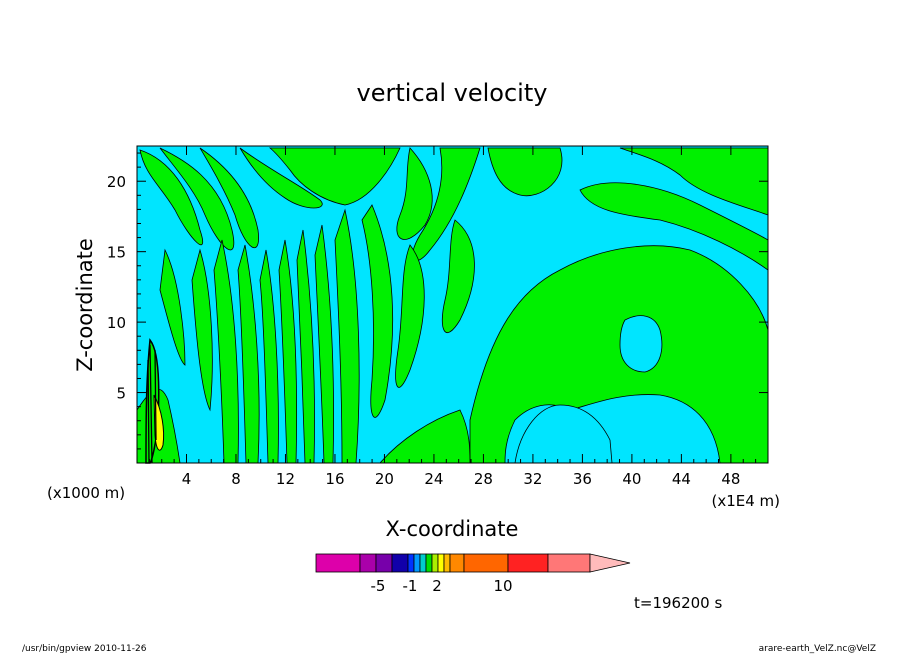 The image size is (904, 654). Describe the element at coordinates (678, 603) in the screenshot. I see `time-label: t=196200 s` at that location.